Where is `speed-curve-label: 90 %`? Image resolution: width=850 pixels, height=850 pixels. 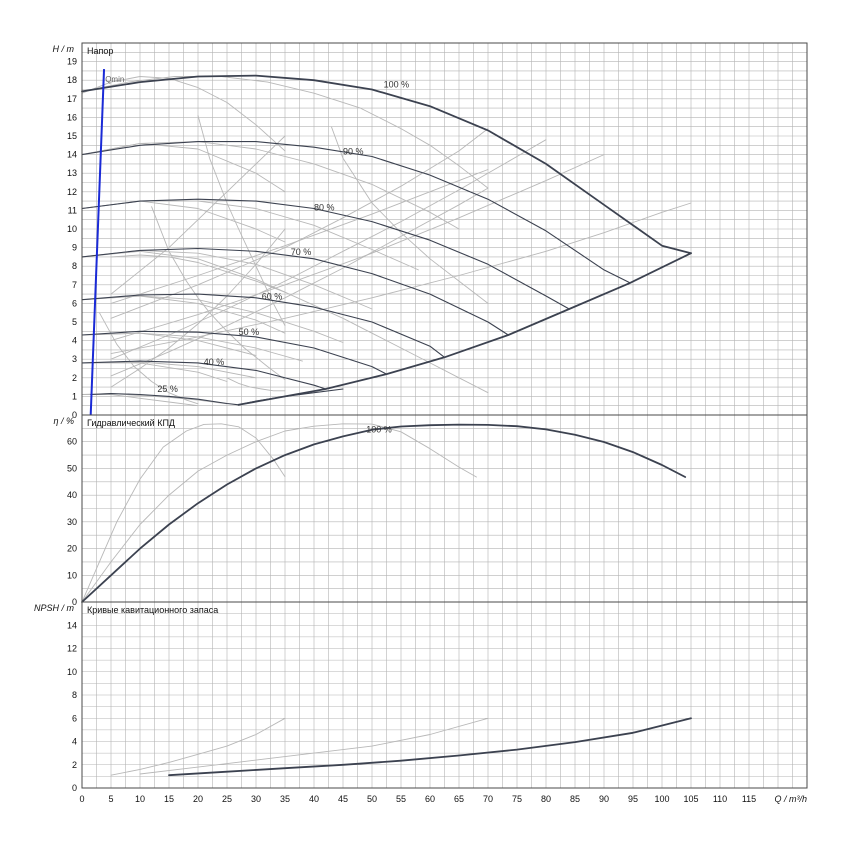
speed-curve-label: 90 % is located at coordinates (353, 152).